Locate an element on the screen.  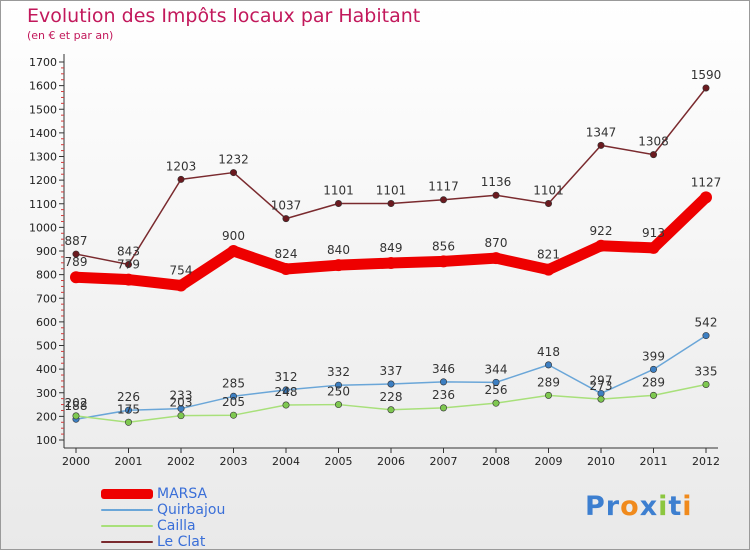
y-tick-label: 200 is located at coordinates (46, 416).